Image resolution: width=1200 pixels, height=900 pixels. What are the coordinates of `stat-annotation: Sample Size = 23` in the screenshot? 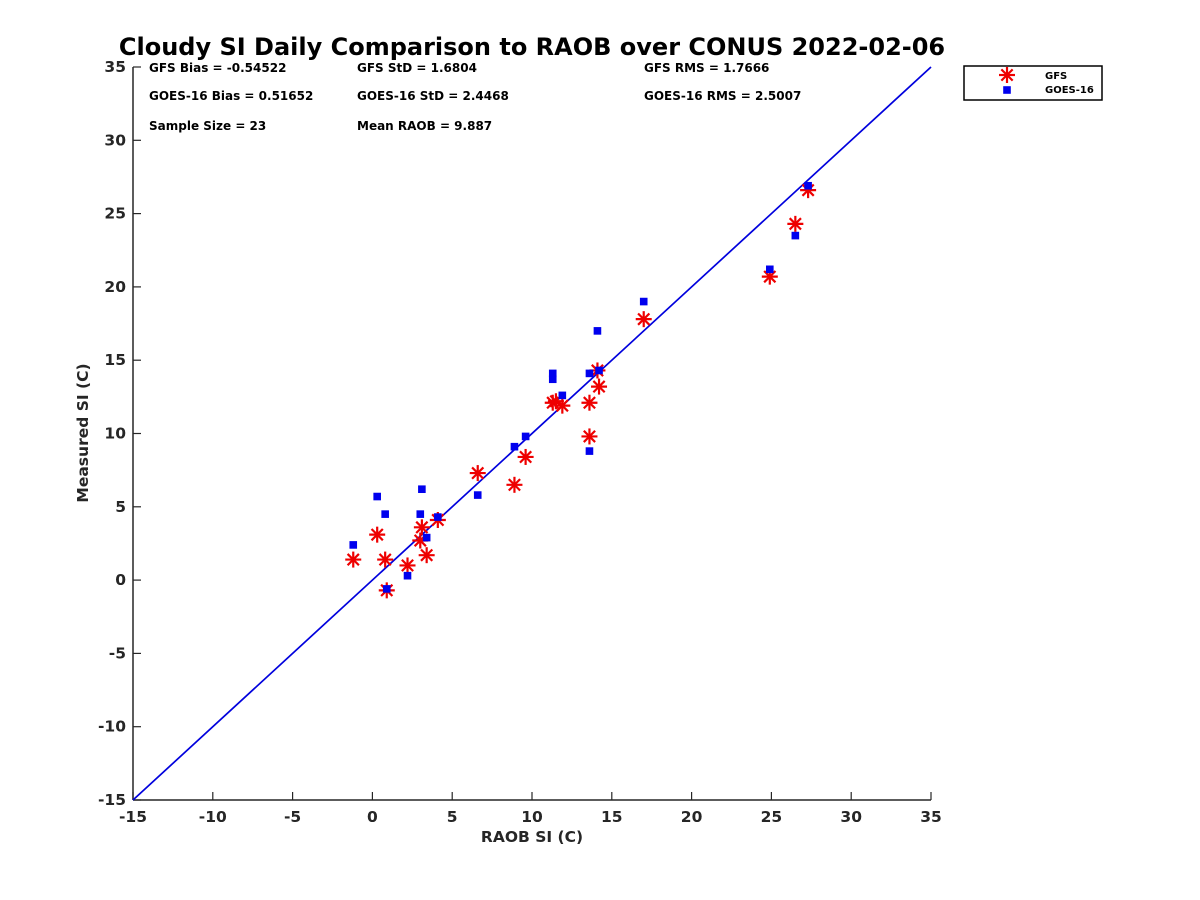 It's located at (207, 126).